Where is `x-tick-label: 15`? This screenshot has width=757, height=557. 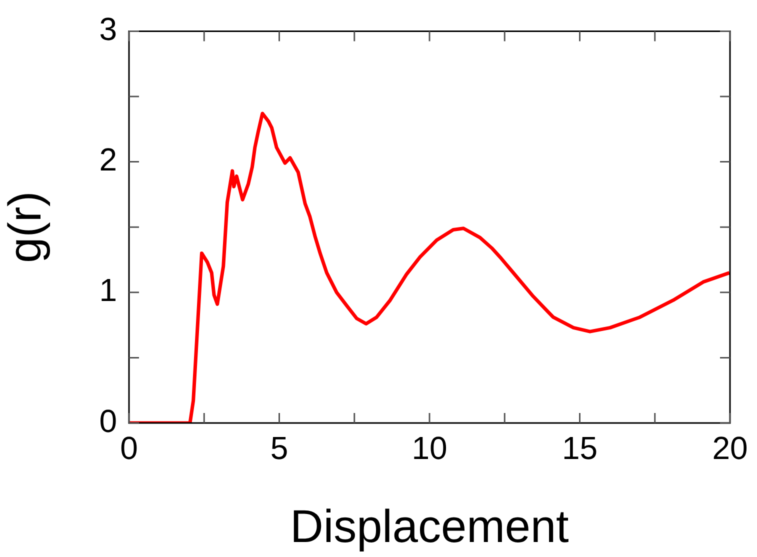
x-tick-label: 15 is located at coordinates (580, 448).